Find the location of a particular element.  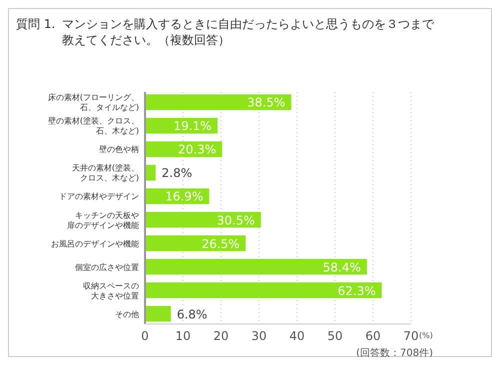

data-label: 58.4% is located at coordinates (341, 267).